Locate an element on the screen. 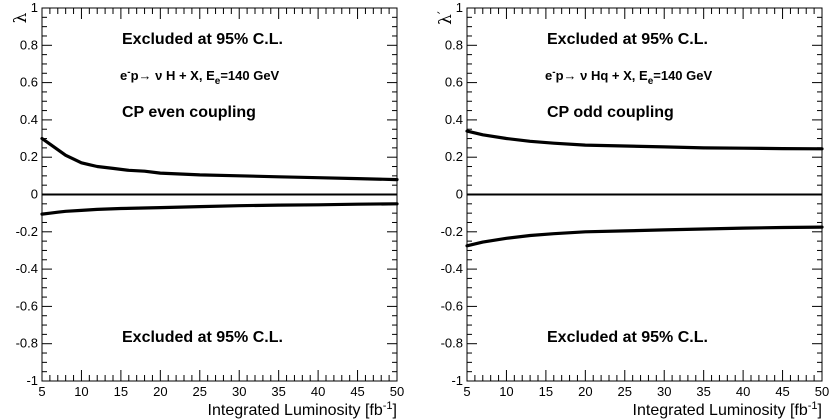  y-axis-title: λ is located at coordinates (21, 17).